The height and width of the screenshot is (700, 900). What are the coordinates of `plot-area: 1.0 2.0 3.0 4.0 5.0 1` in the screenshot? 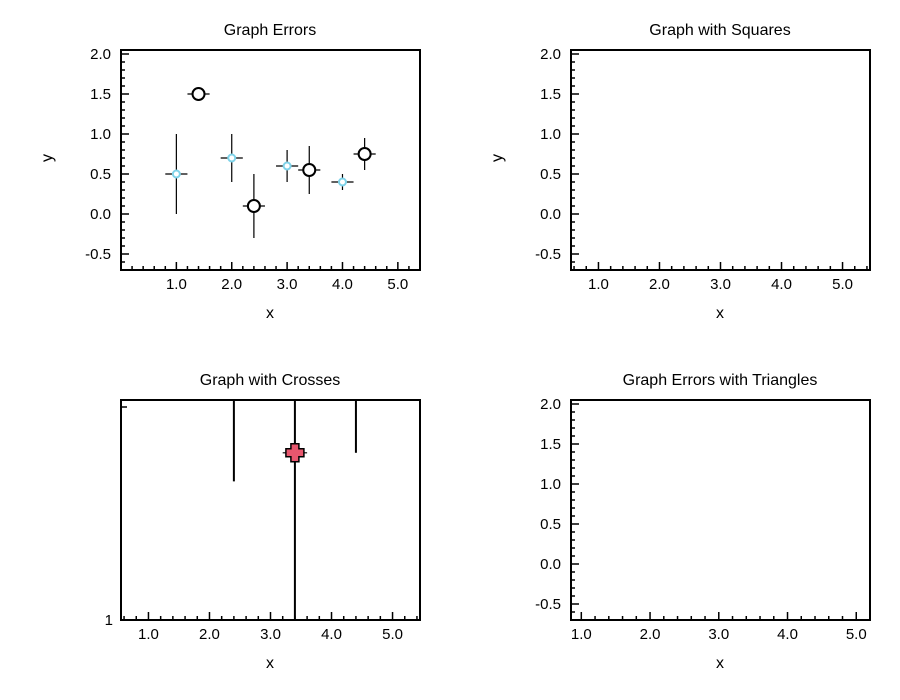 It's located at (263, 521).